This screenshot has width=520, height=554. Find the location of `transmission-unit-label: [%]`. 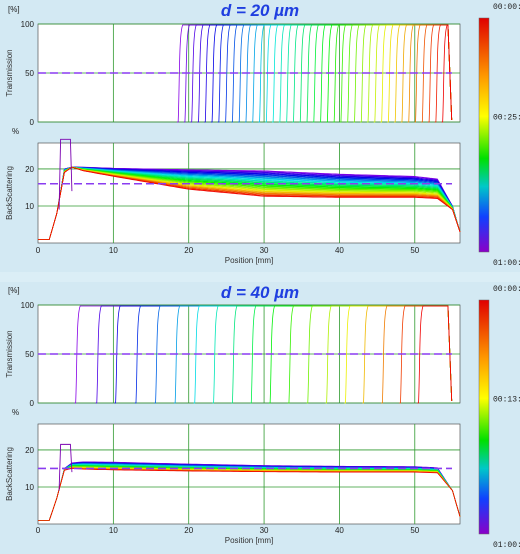

transmission-unit-label: [%] is located at coordinates (14, 9).